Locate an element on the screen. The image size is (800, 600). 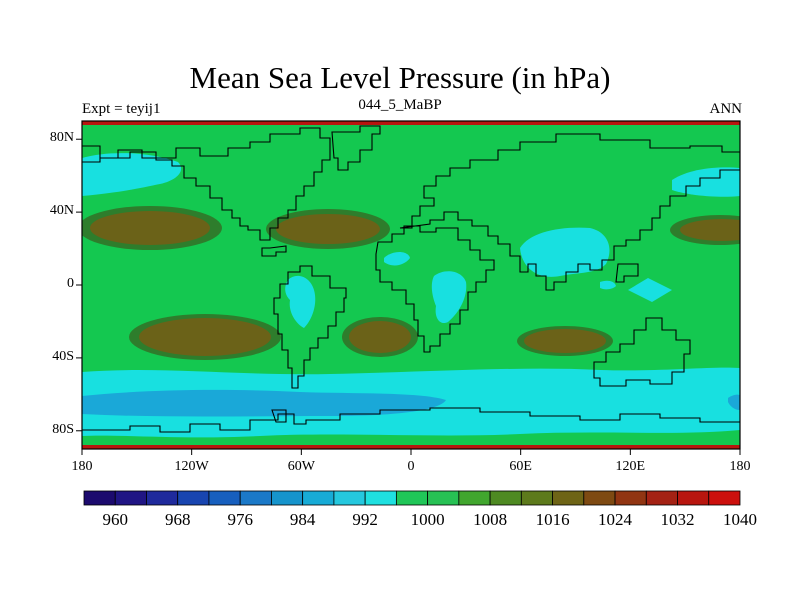
chart-title: Mean Sea Level Pressure (in hPa) is located at coordinates (400, 77).